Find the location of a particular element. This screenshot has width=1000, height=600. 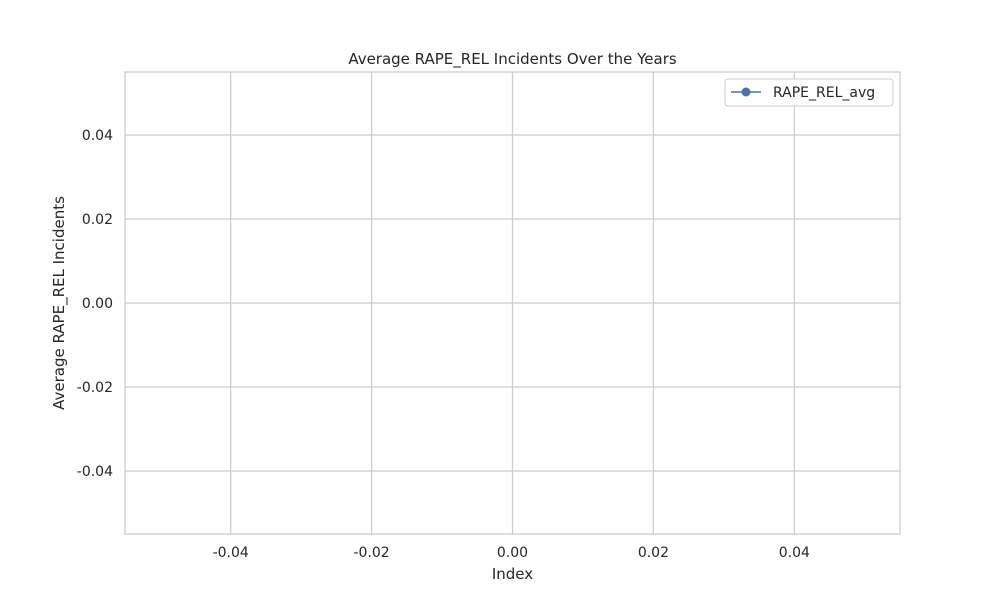

x-tick-label: 0.02 is located at coordinates (653, 553).